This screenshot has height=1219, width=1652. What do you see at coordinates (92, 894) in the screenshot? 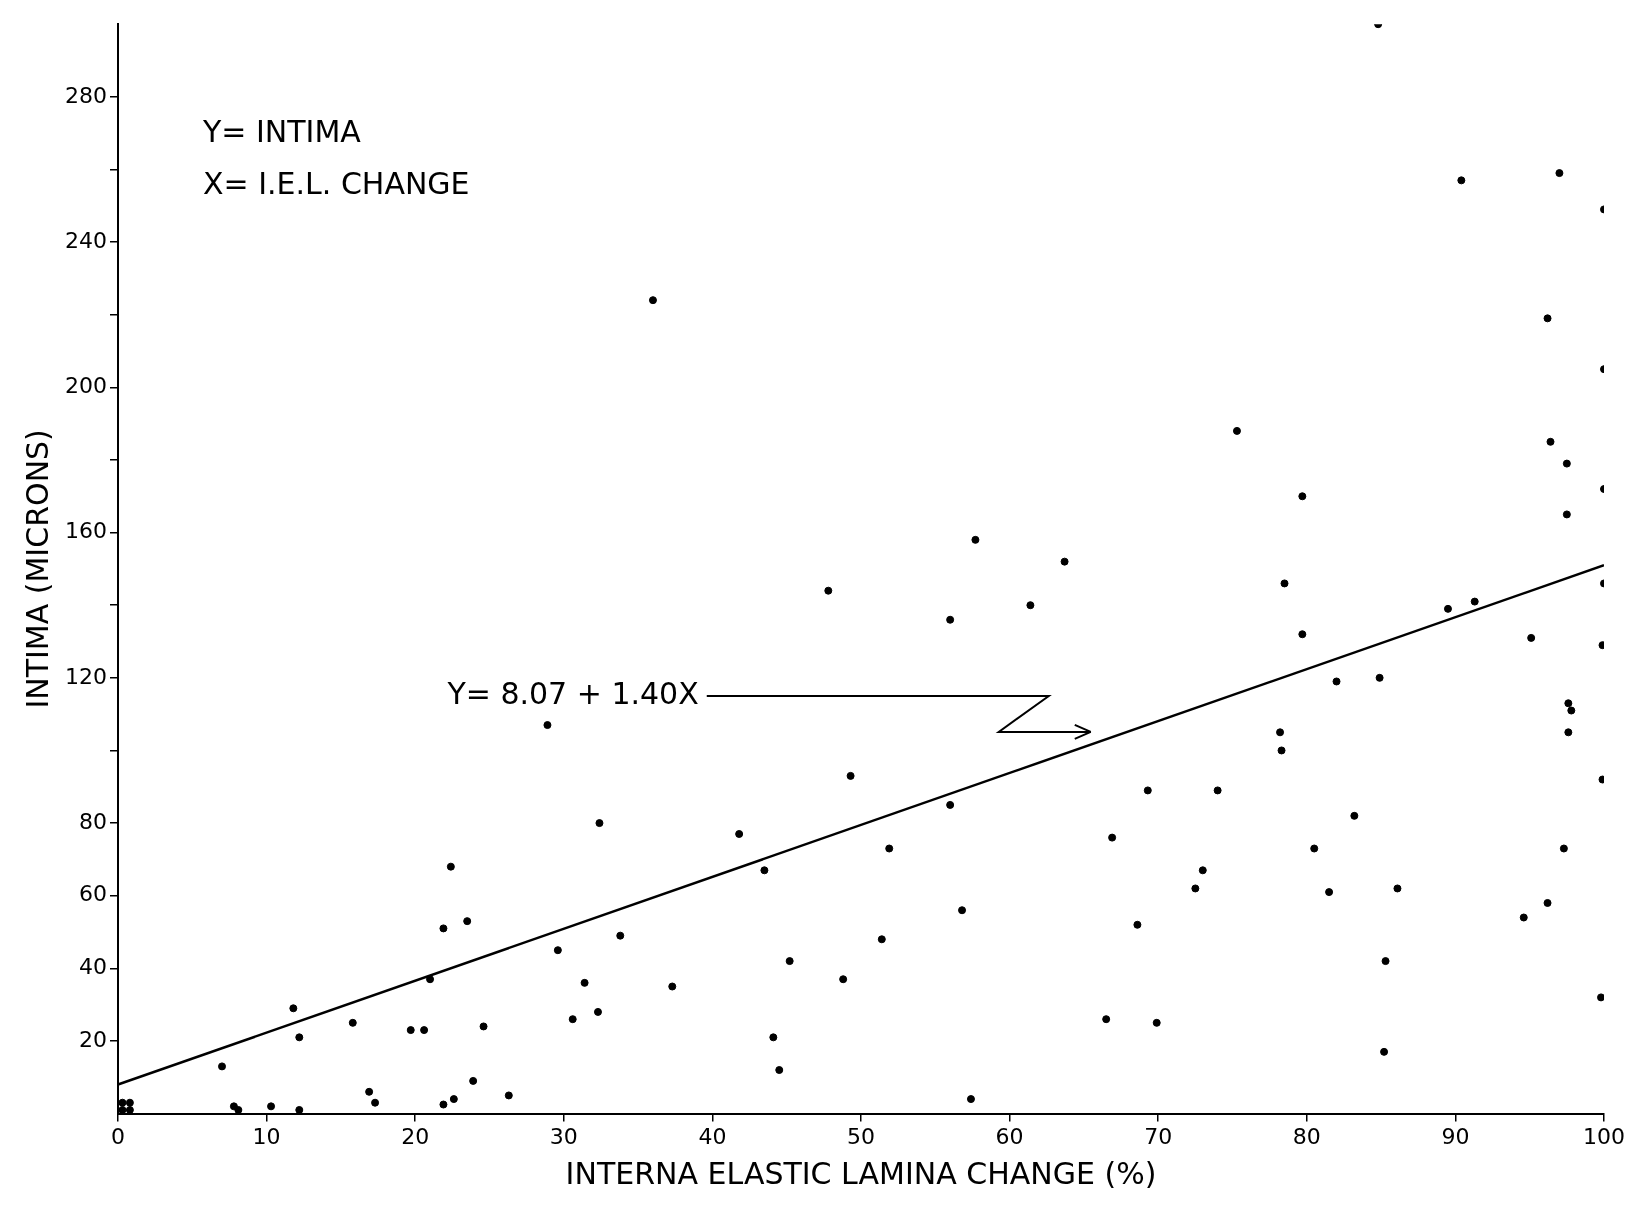
I see `y-tick-label: 60` at bounding box center [92, 894].